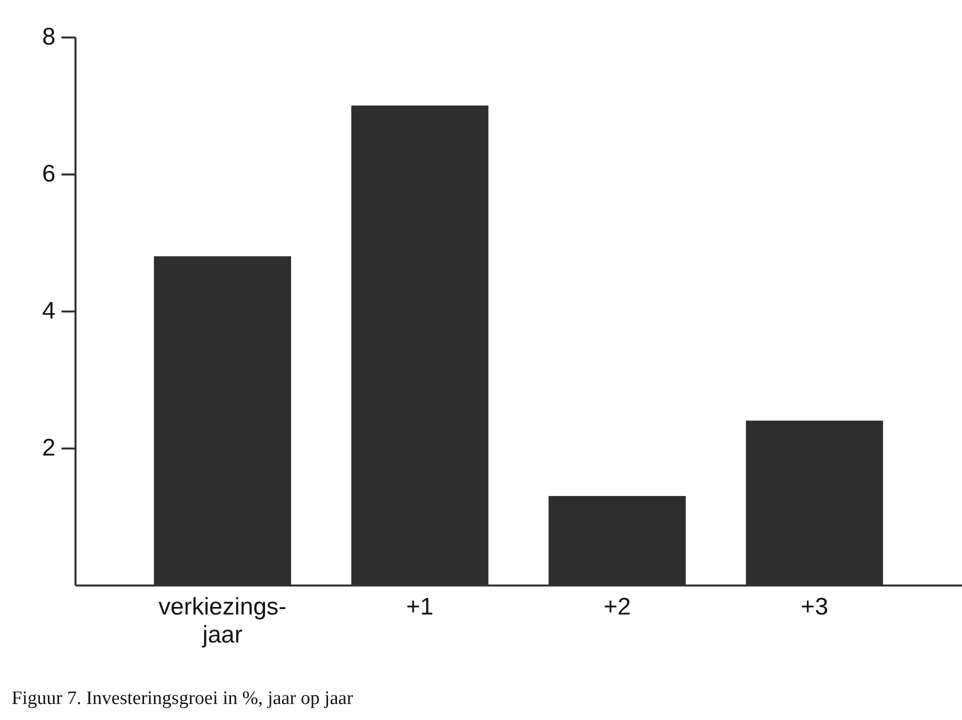 This screenshot has height=720, width=962. What do you see at coordinates (814, 607) in the screenshot?
I see `x-tick-label: +3` at bounding box center [814, 607].